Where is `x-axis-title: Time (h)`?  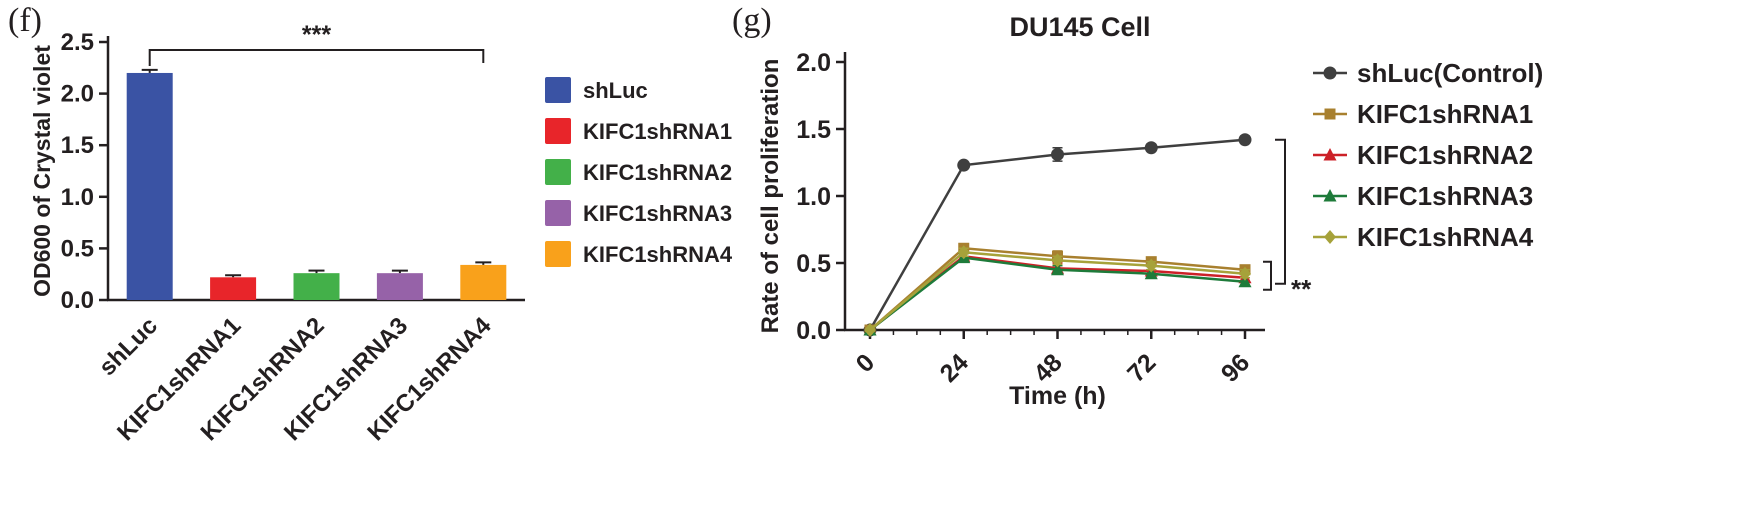 x-axis-title: Time (h) is located at coordinates (1057, 396).